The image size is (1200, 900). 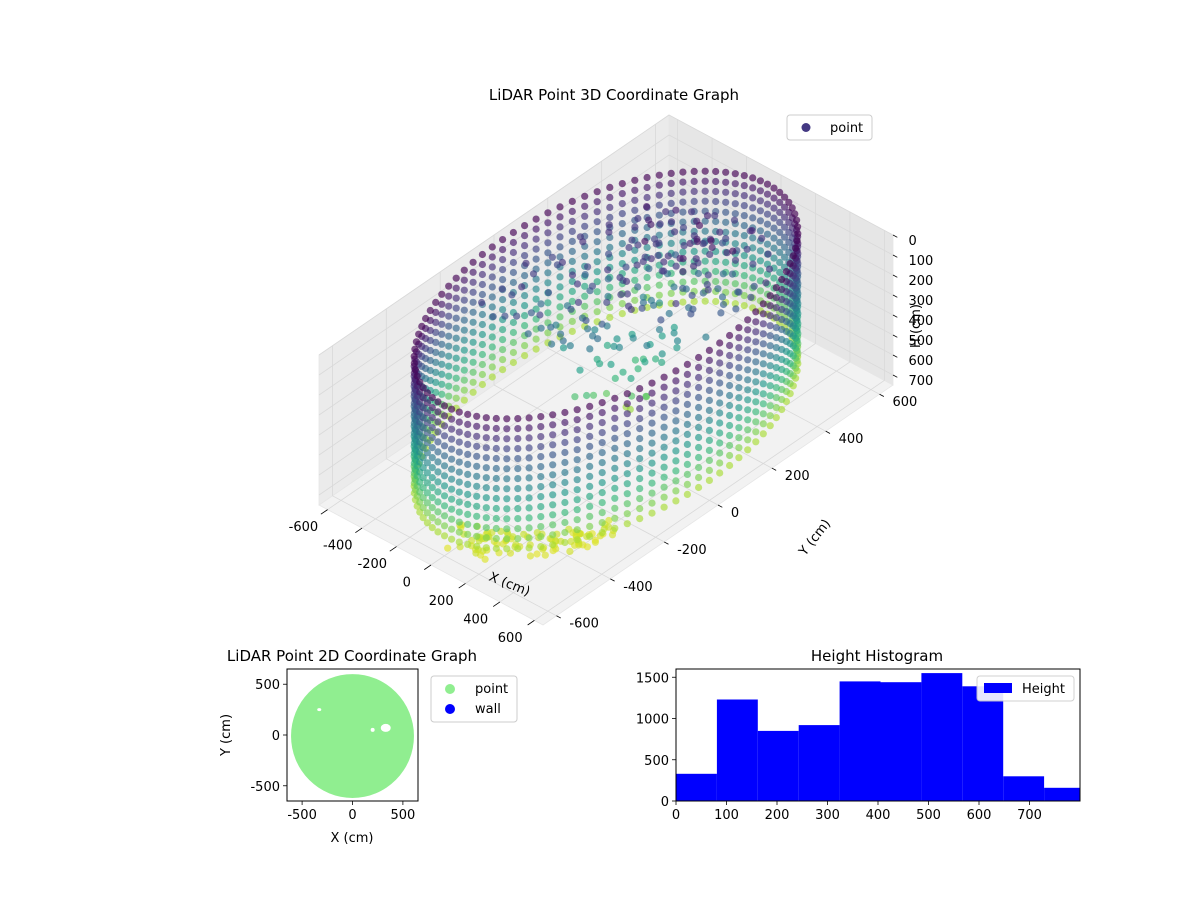 What do you see at coordinates (1029, 815) in the screenshot?
I see `x-tick-label: 700` at bounding box center [1029, 815].